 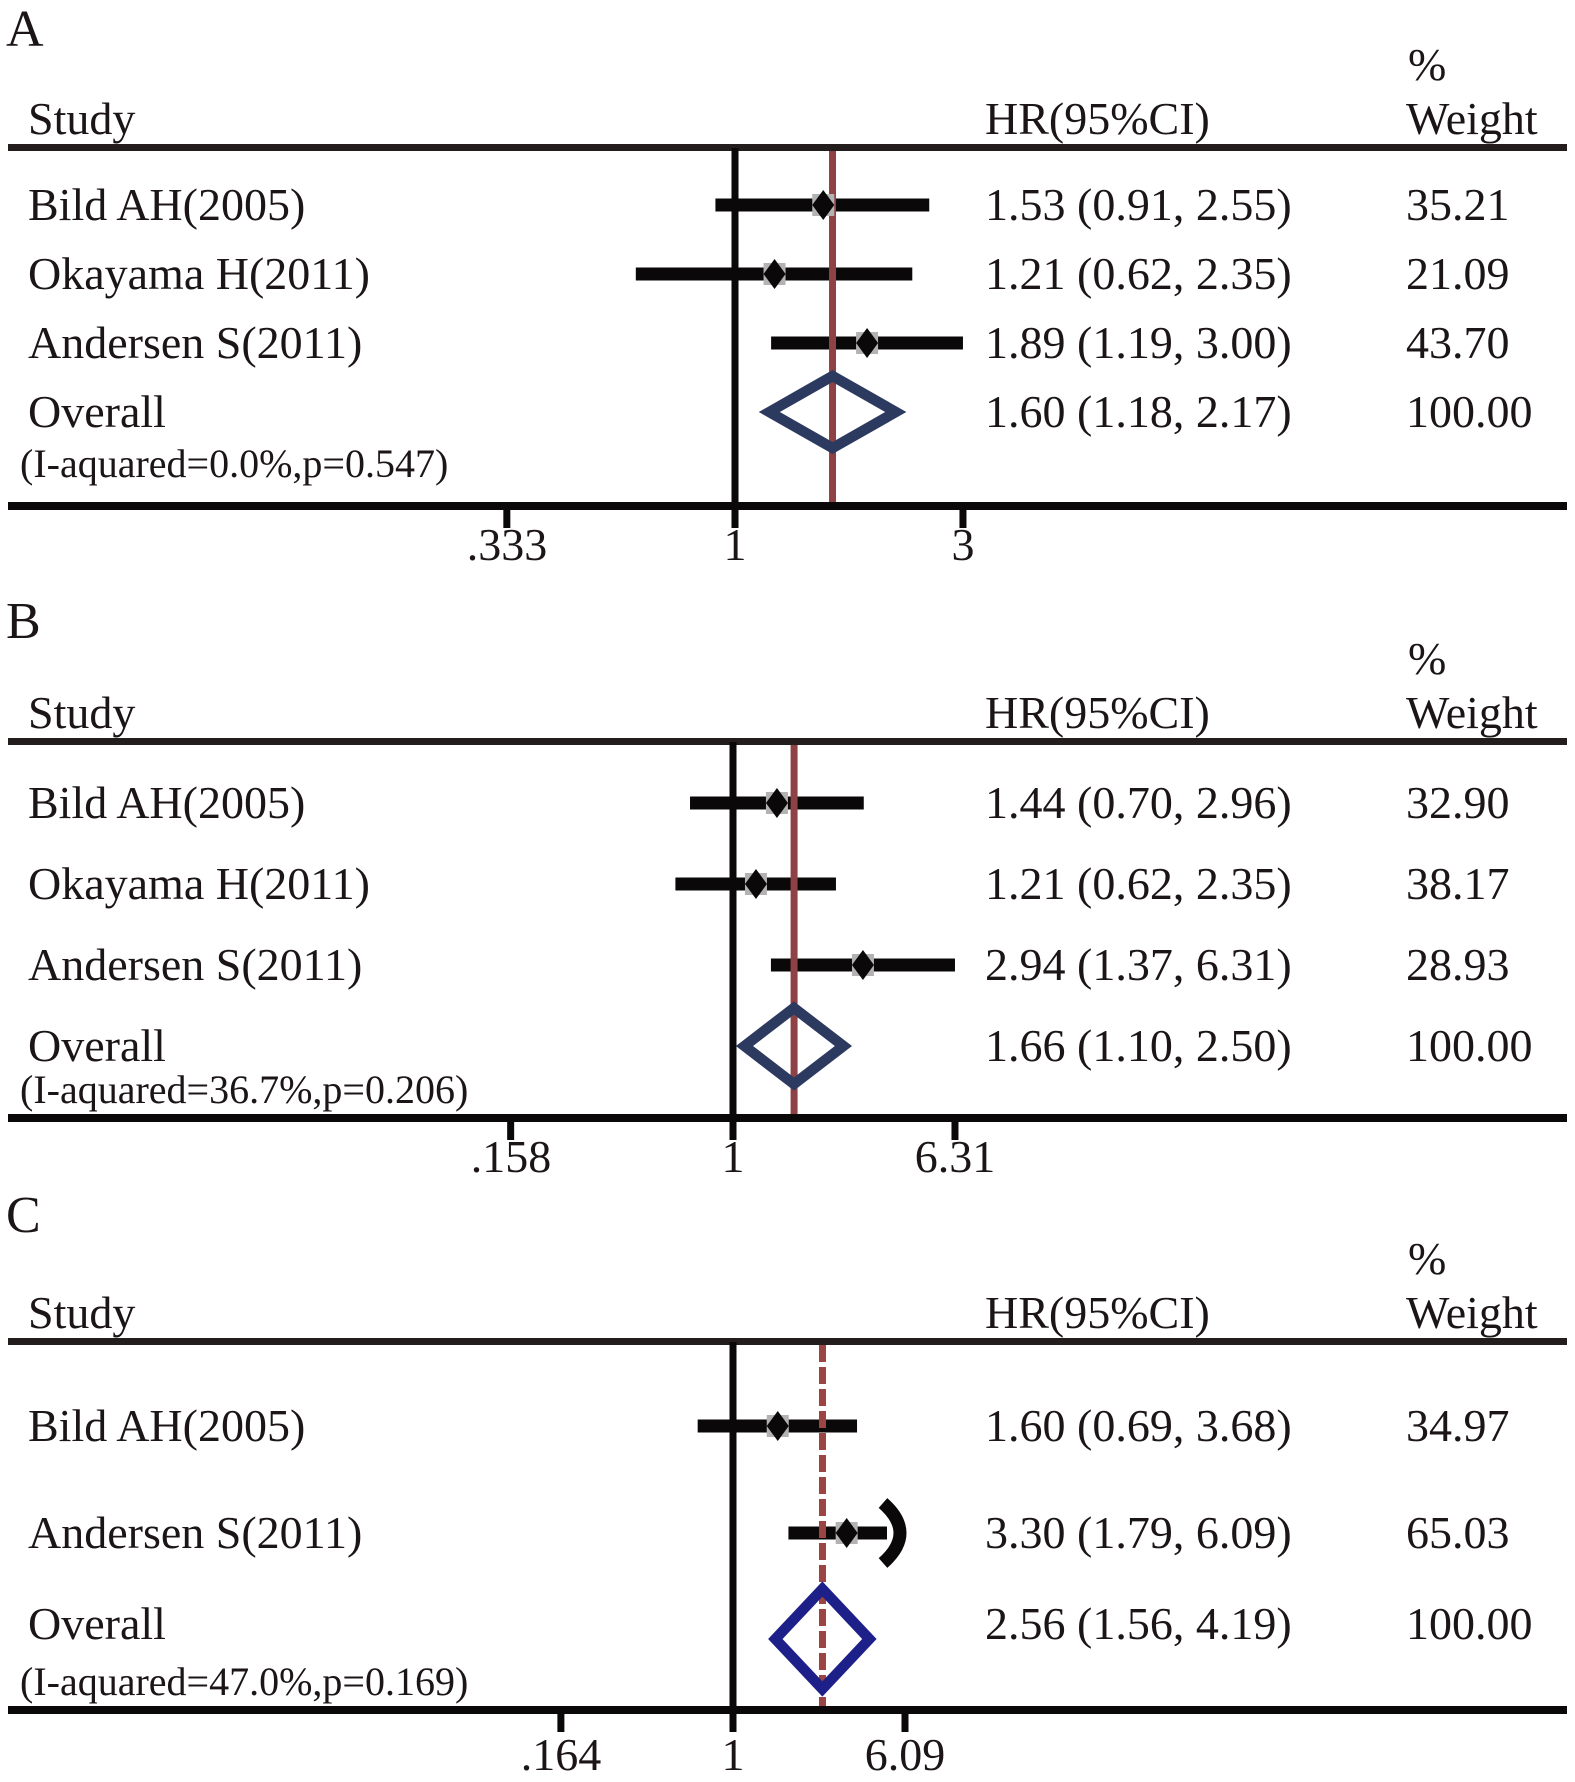 What do you see at coordinates (892, 1533) in the screenshot?
I see `ci-arrow-right` at bounding box center [892, 1533].